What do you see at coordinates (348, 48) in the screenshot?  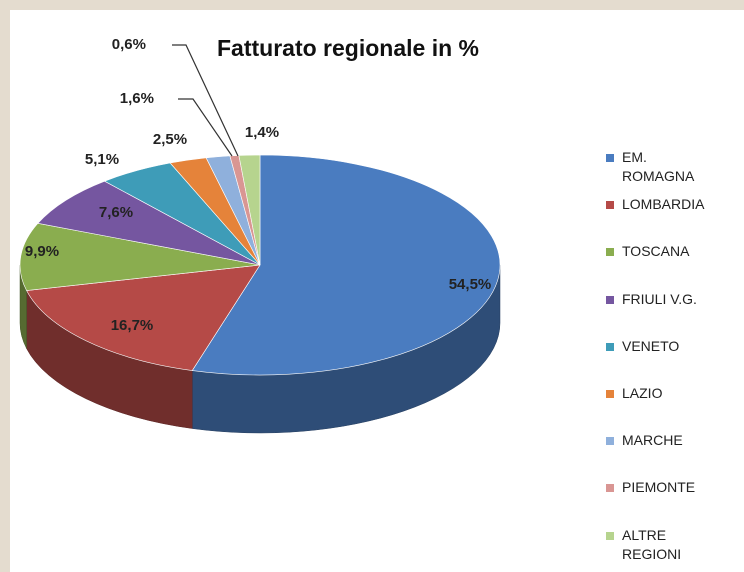 I see `chart-title: Fatturato regionale in %` at bounding box center [348, 48].